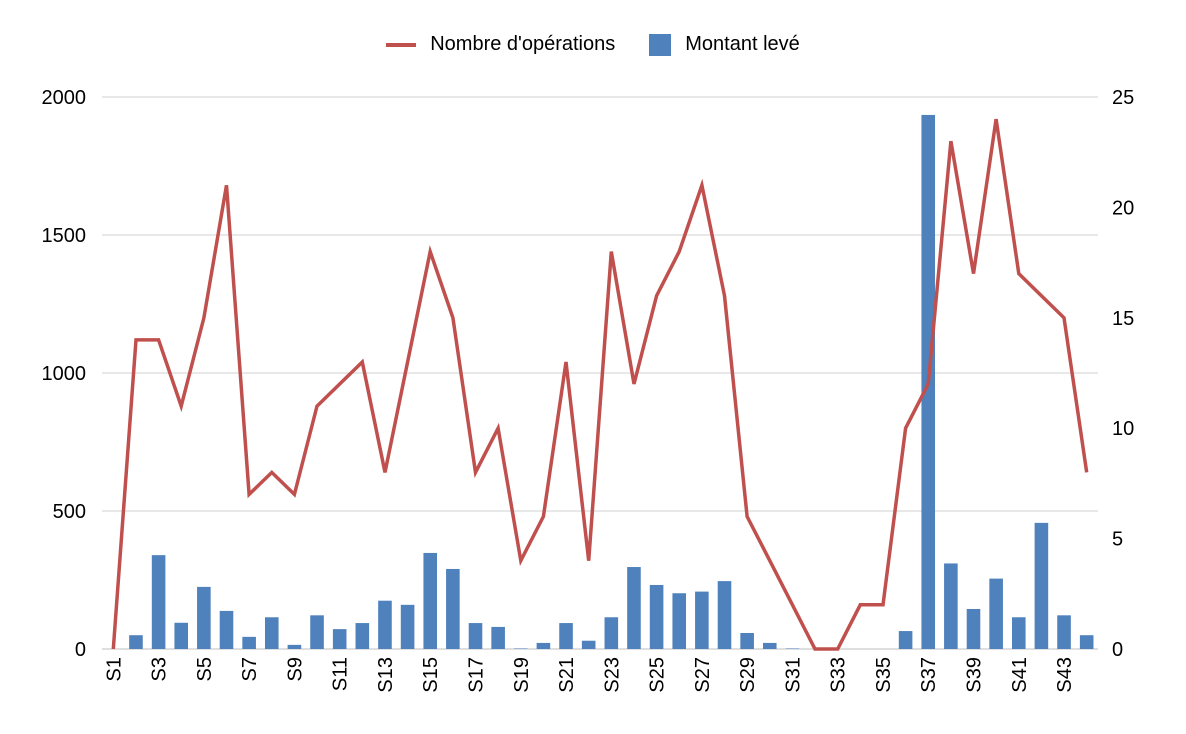  I want to click on bar-S28, so click(724, 615).